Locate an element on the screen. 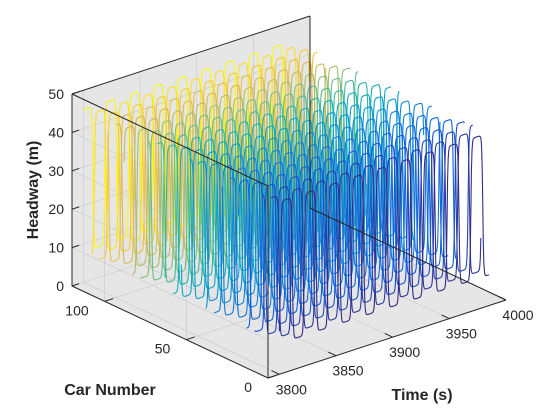  x-tick-label: 3850 is located at coordinates (347, 371).